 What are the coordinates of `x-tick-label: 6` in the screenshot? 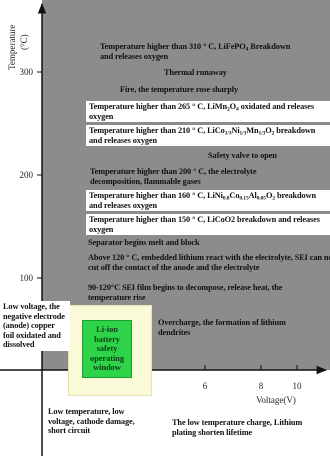 It's located at (205, 386).